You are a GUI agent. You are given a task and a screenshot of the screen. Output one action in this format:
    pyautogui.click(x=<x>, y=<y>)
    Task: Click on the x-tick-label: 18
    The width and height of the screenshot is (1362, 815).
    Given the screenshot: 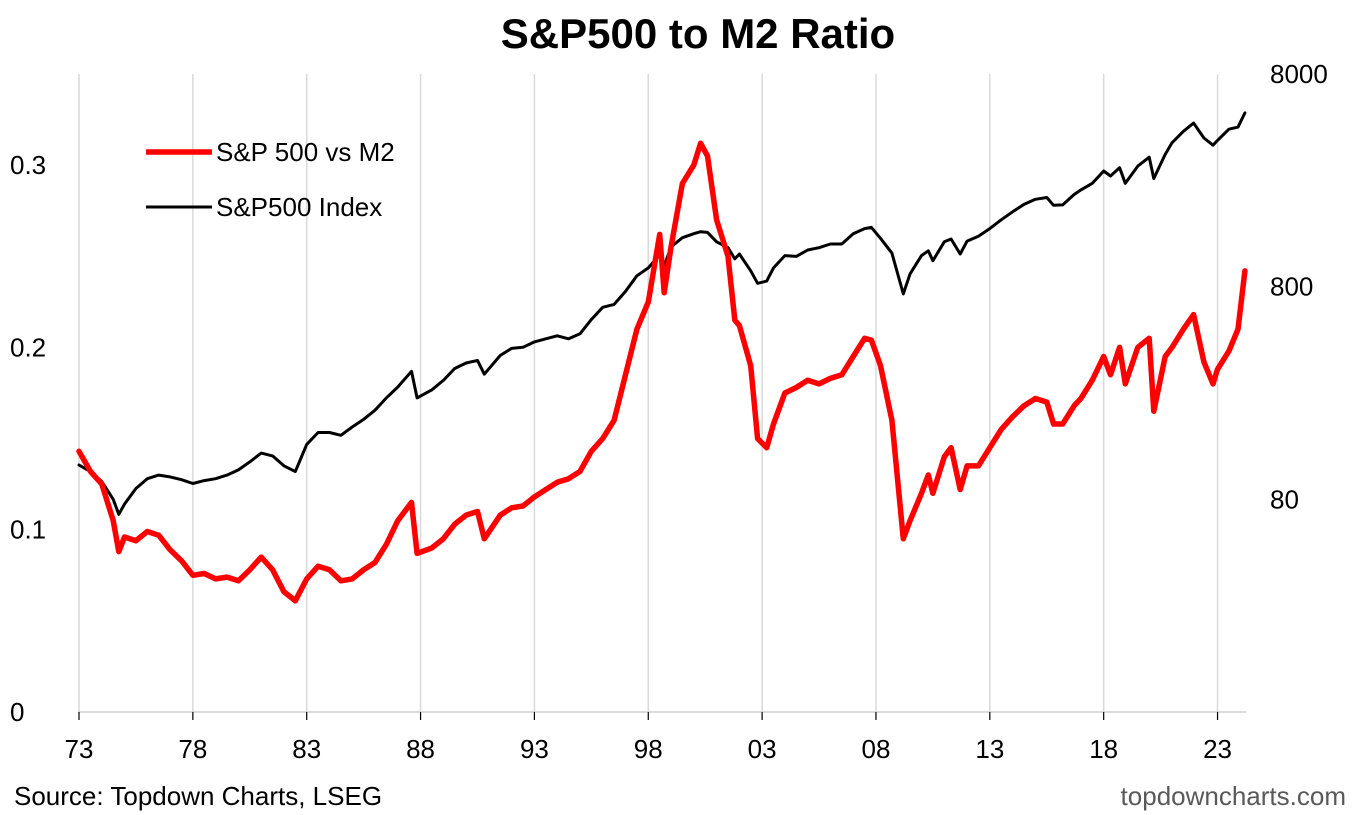 What is the action you would take?
    pyautogui.click(x=1103, y=749)
    